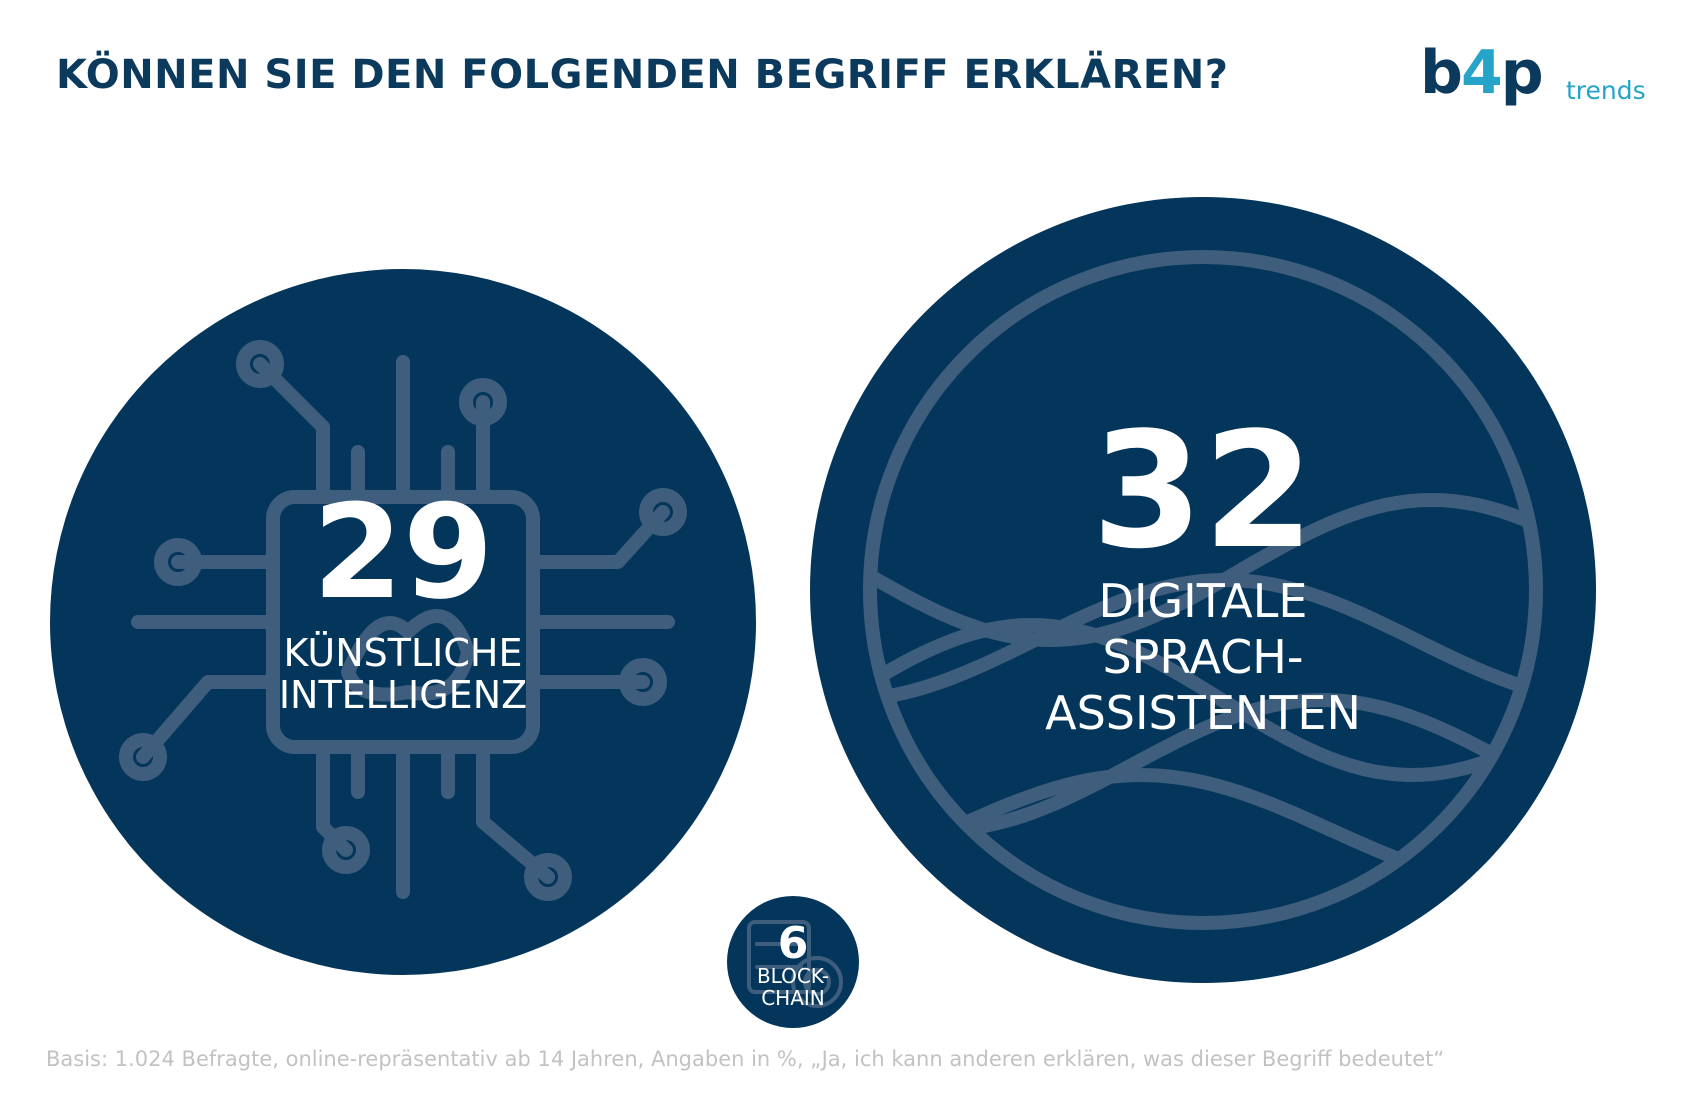 This screenshot has height=1104, width=1689. Describe the element at coordinates (793, 976) in the screenshot. I see `bubble-category-label: BLOCK-` at that location.